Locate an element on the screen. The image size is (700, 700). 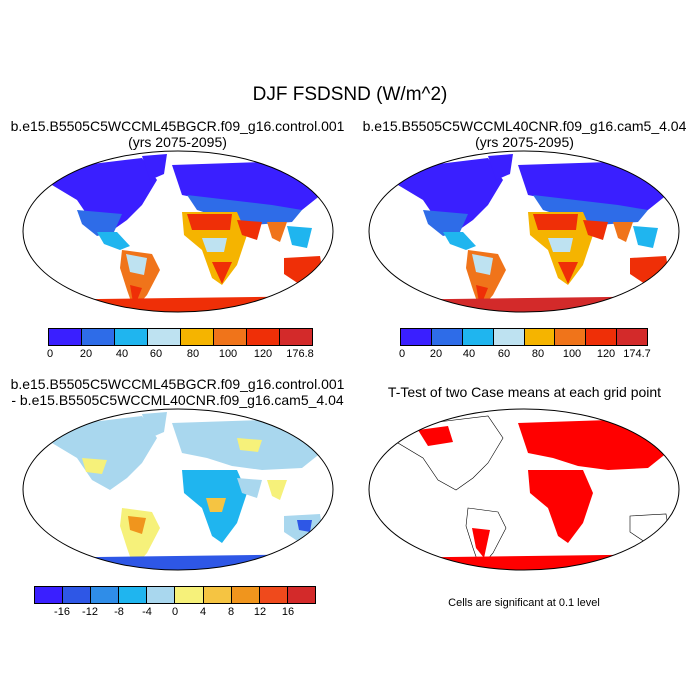
map-2-eurasia-south is located at coordinates (590, 210).